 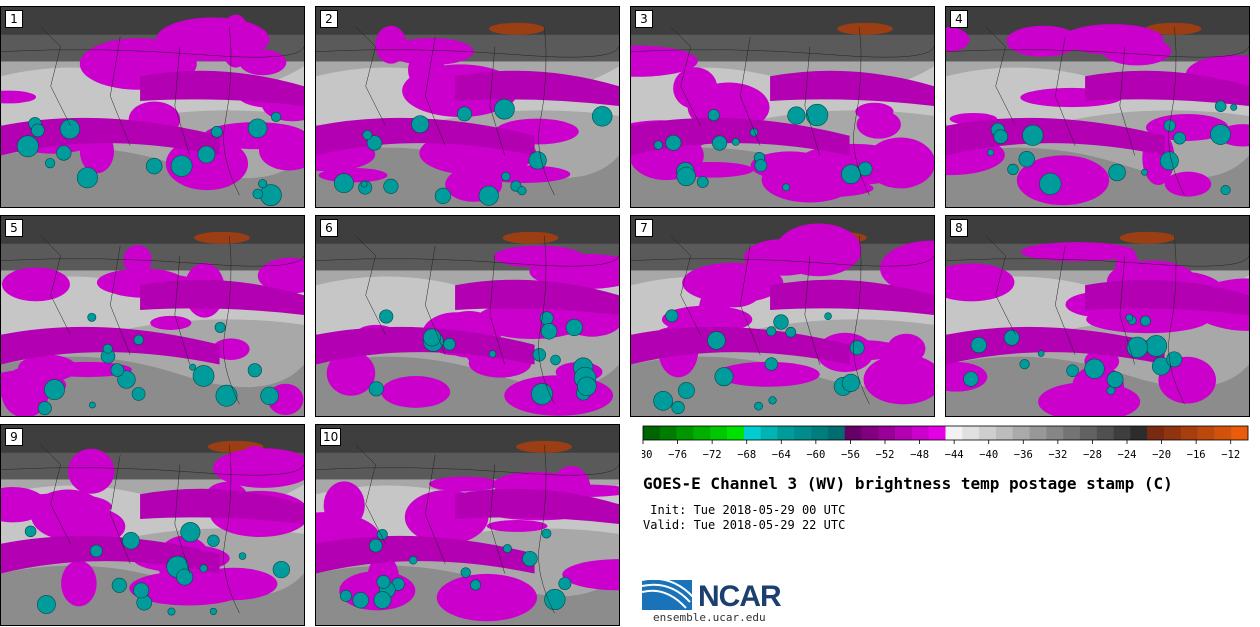 I want to click on colorbar-tick-label: −36, so click(x=1023, y=455).